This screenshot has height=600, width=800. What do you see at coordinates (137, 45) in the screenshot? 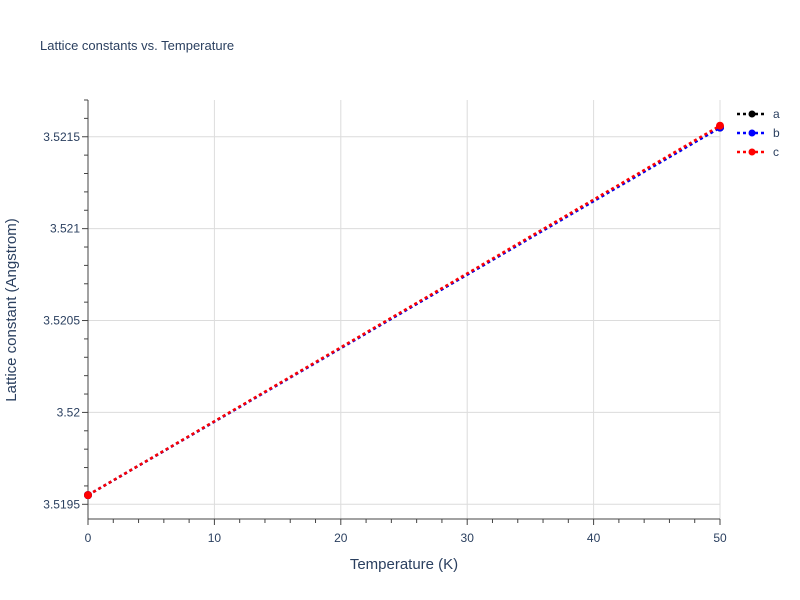
I see `chart-title: Lattice constants vs. Temperature` at bounding box center [137, 45].